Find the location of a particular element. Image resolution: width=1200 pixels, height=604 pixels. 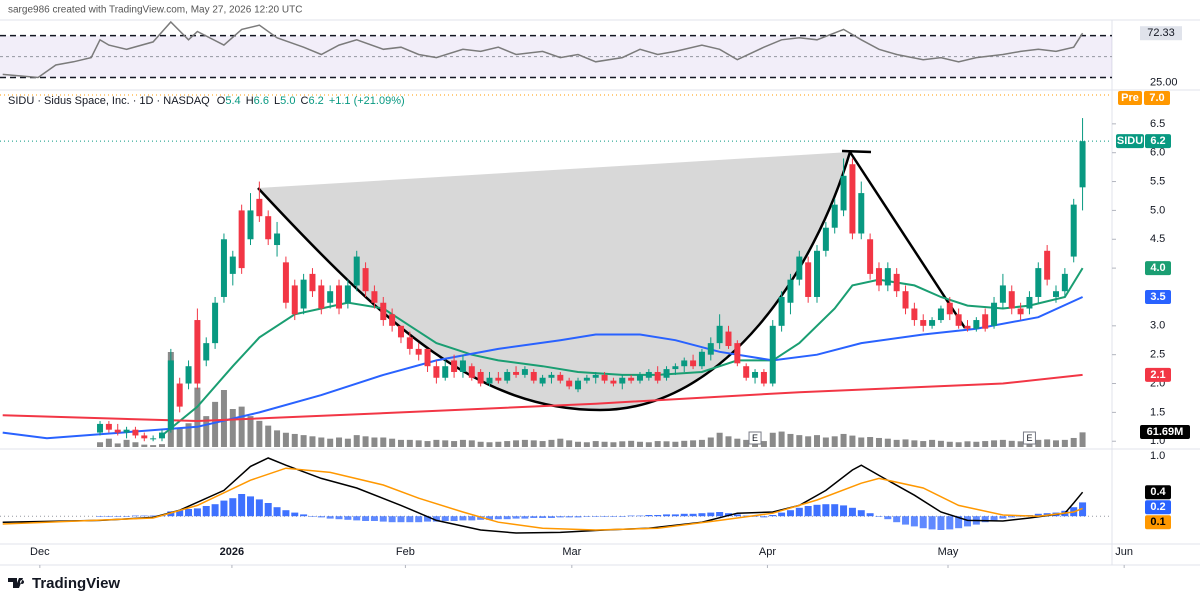

price-badge-label: 0.4 is located at coordinates (1158, 492).